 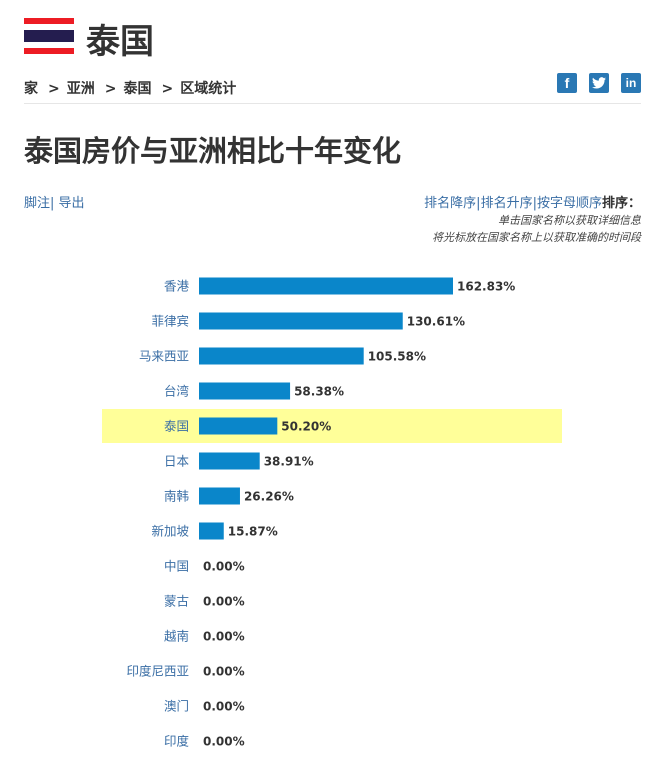 What do you see at coordinates (176, 426) in the screenshot?
I see `category-label: 泰国` at bounding box center [176, 426].